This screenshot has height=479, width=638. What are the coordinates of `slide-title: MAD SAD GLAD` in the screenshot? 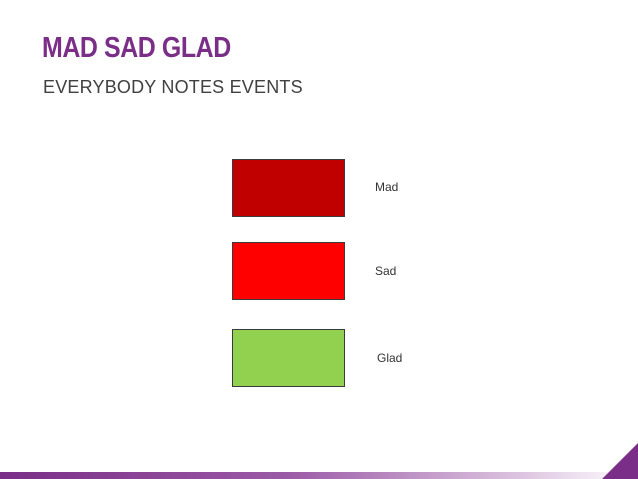 It's located at (136, 48).